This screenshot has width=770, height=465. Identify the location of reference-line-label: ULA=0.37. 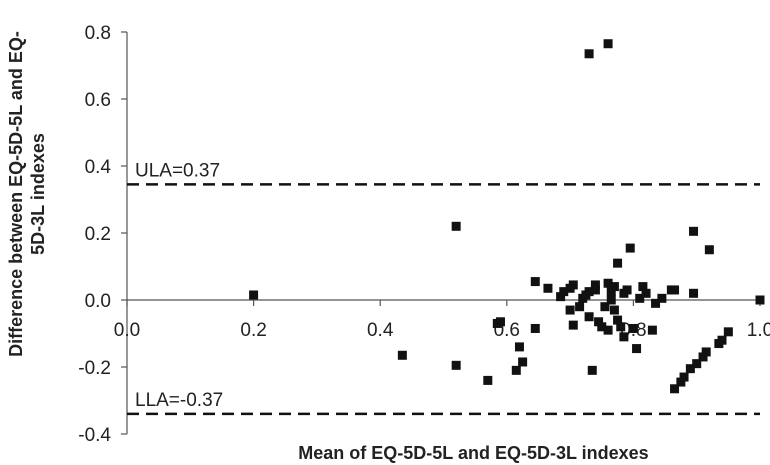
(177, 170).